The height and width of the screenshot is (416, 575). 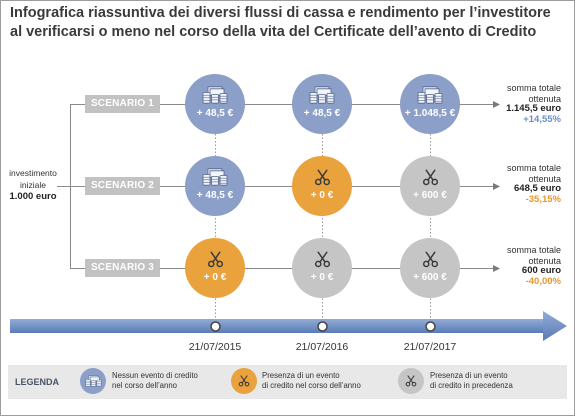 What do you see at coordinates (430, 347) in the screenshot?
I see `timeline-date: 21/07/2017` at bounding box center [430, 347].